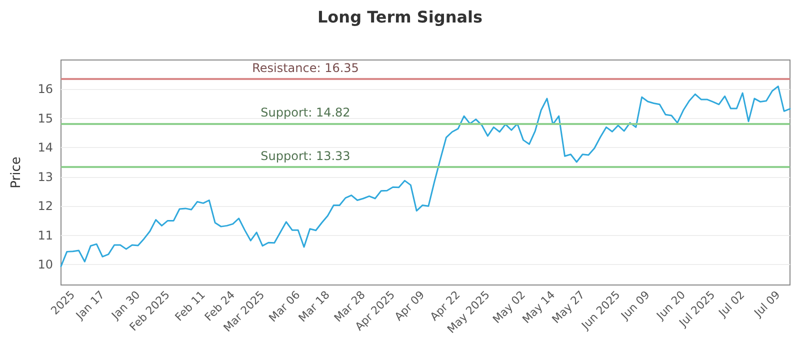 This screenshot has width=800, height=350. I want to click on x-tick-label: Jun 09, so click(635, 305).